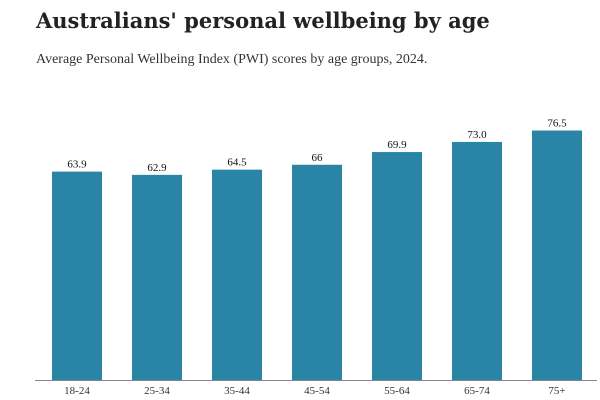  I want to click on x-tick-label: 65-74, so click(477, 391).